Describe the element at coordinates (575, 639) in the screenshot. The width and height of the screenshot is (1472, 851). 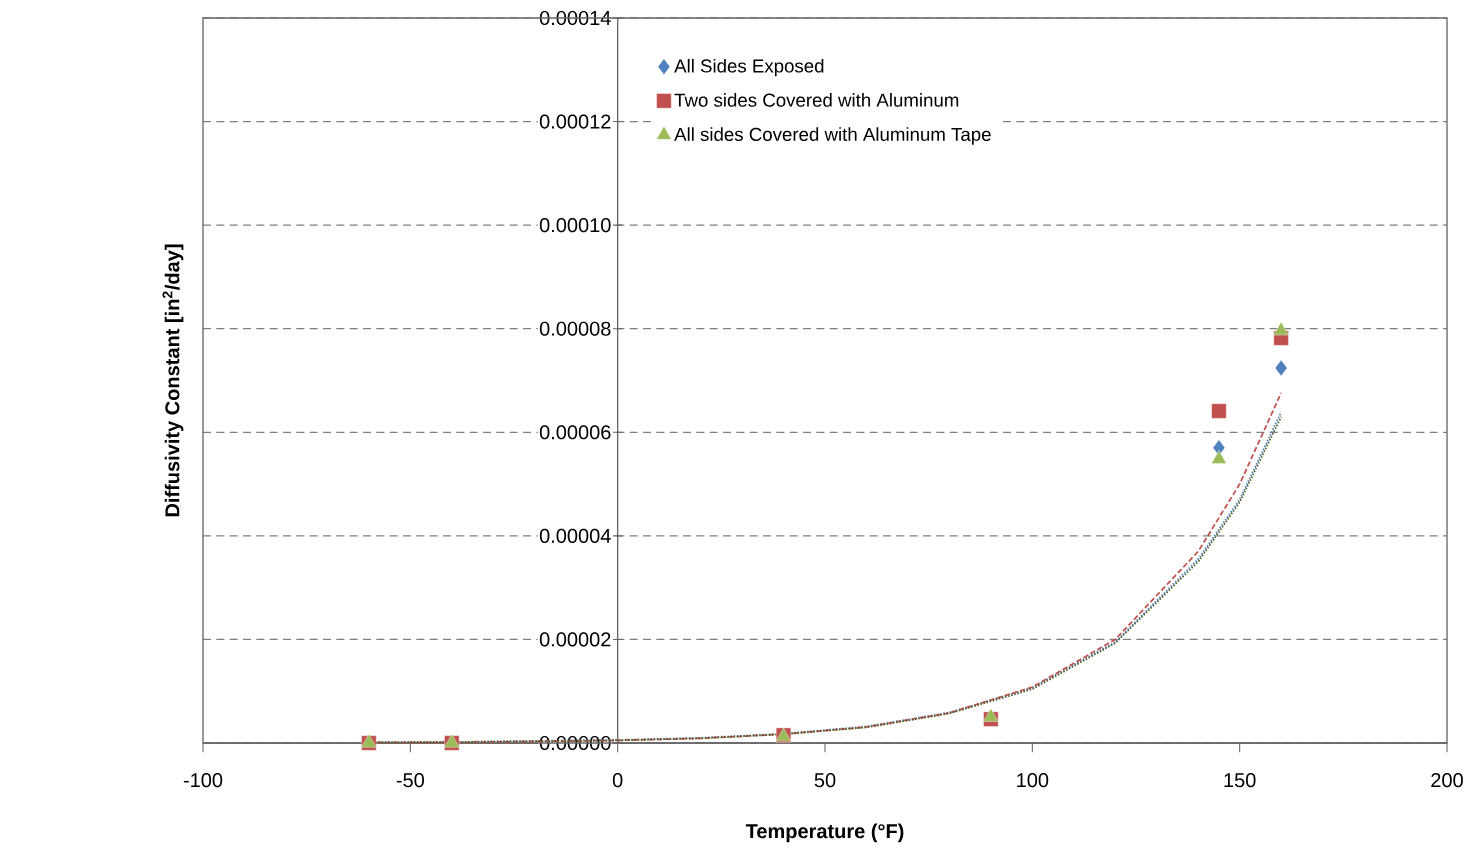
I see `y-tick-label: 0.00002` at that location.